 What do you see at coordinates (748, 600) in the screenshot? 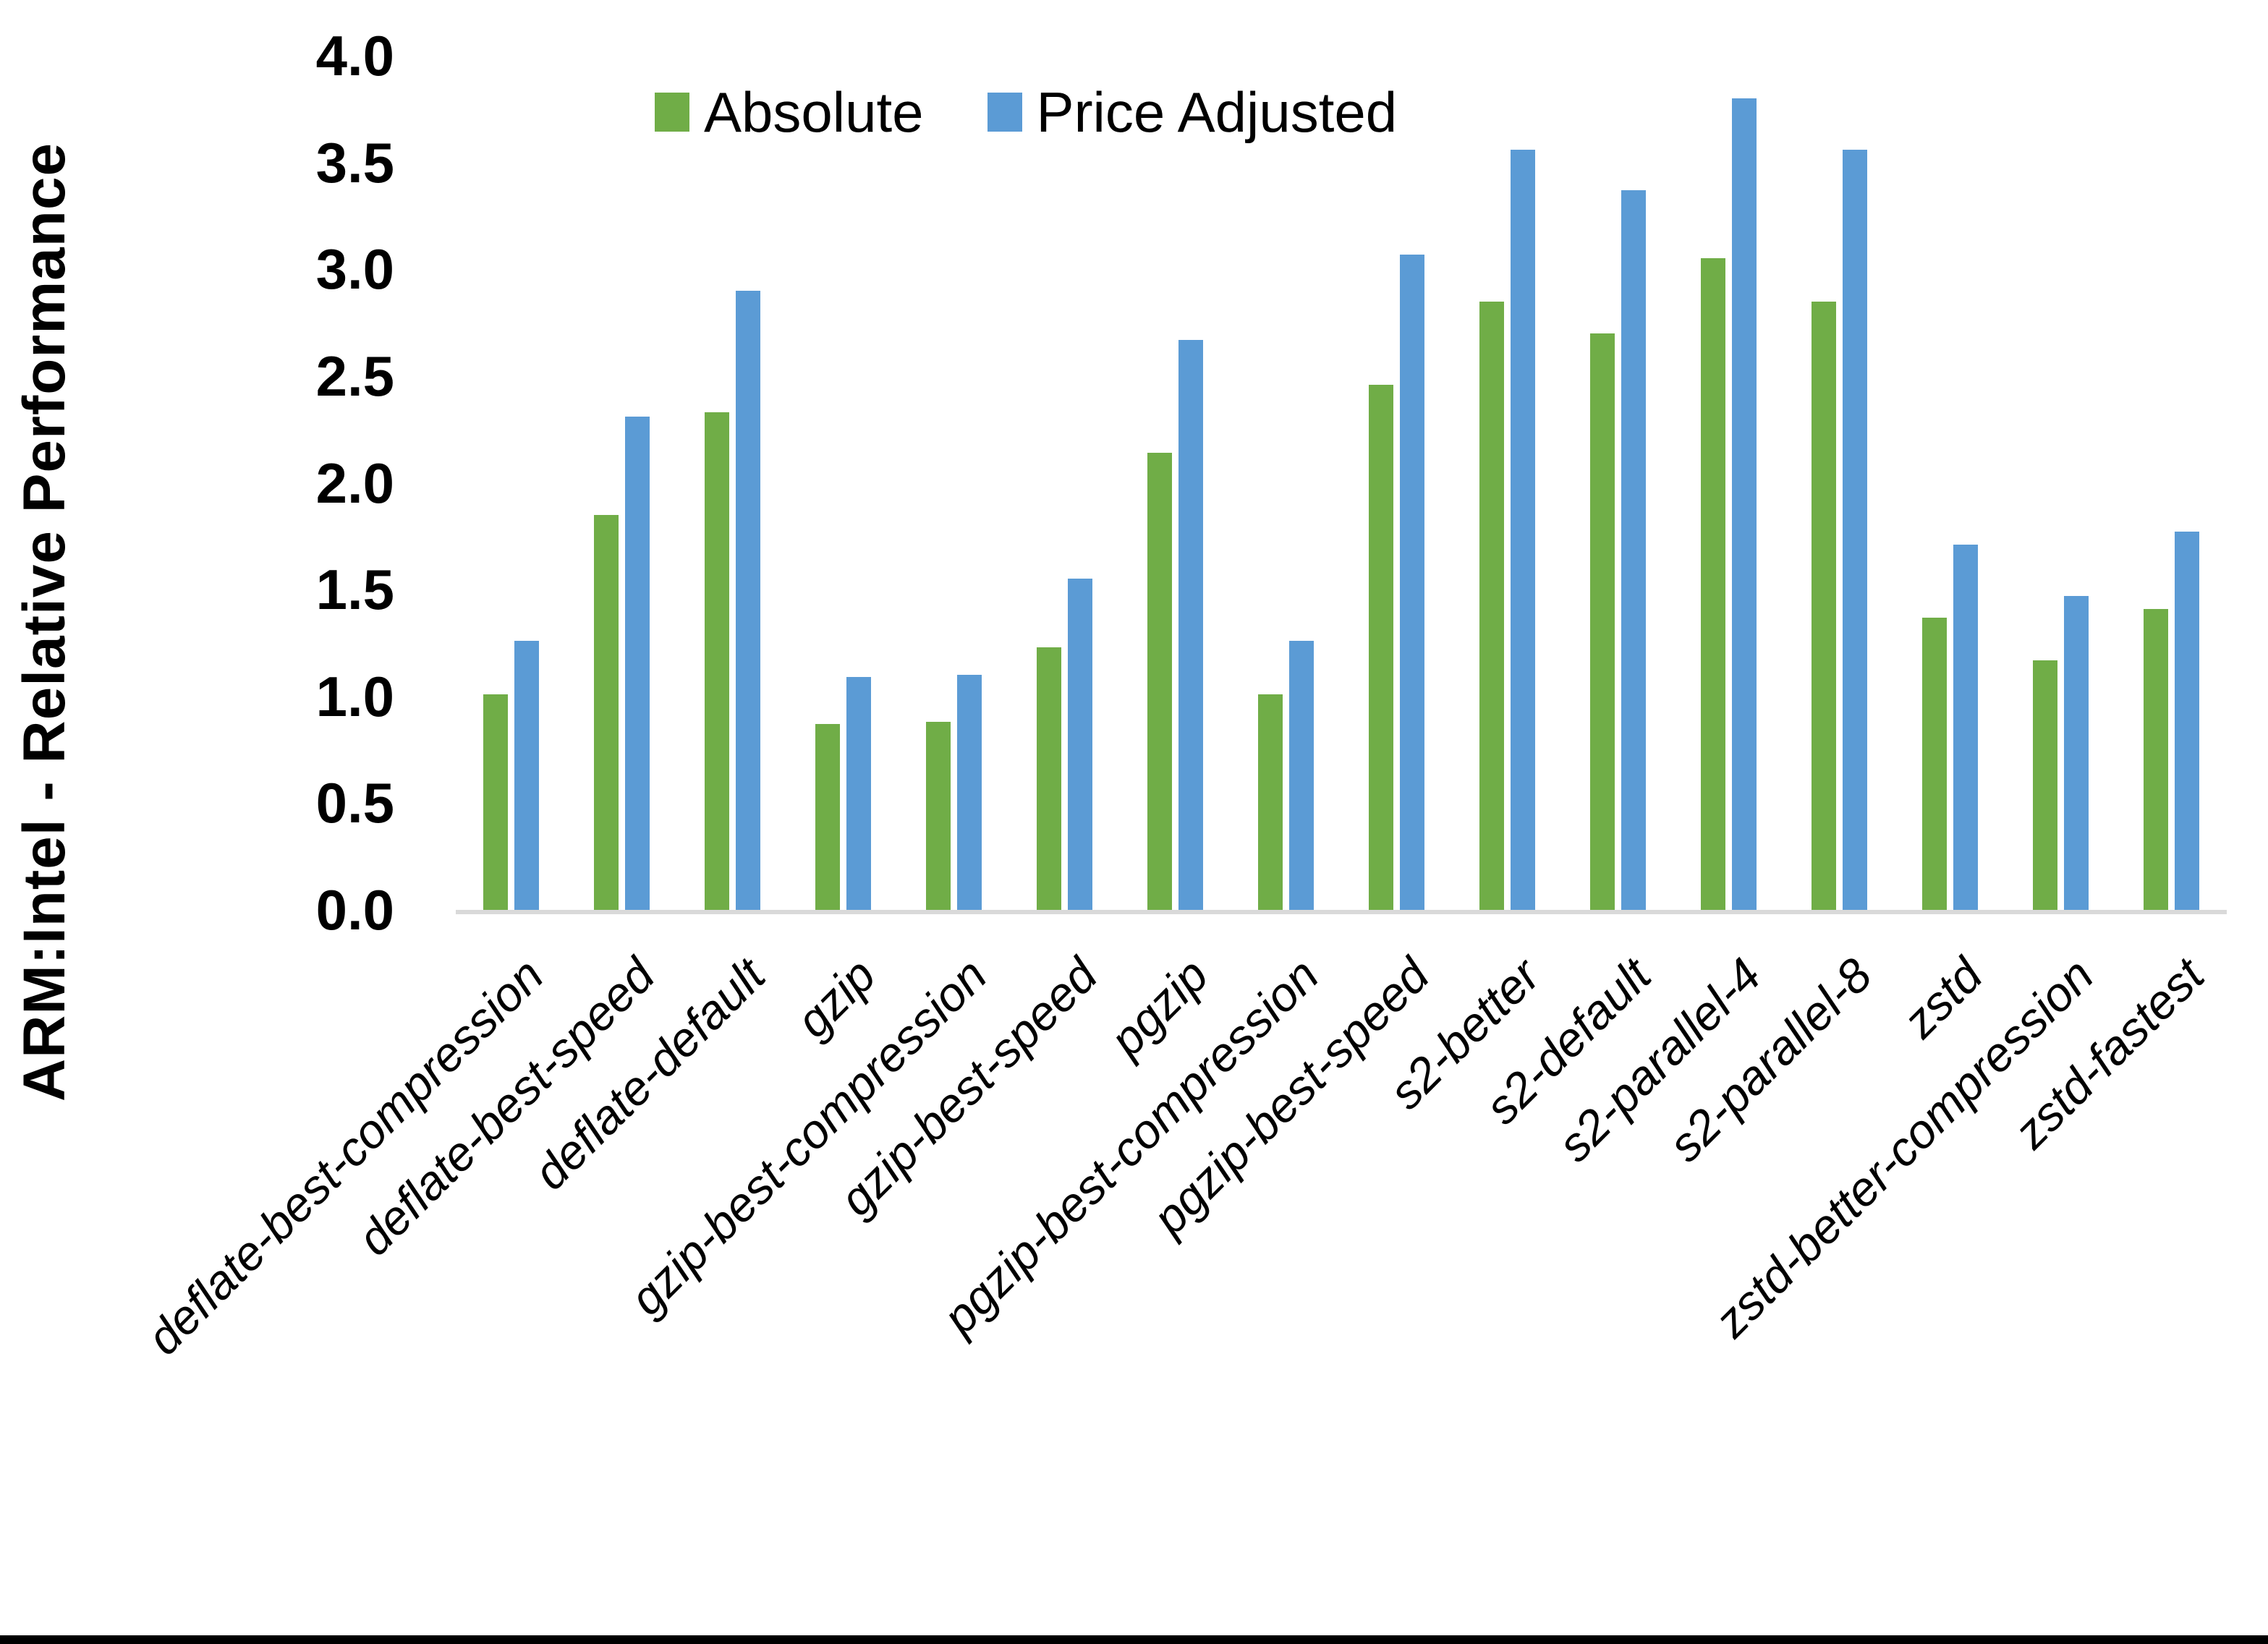
I see `bar-price-adjusted-deflate-default` at bounding box center [748, 600].